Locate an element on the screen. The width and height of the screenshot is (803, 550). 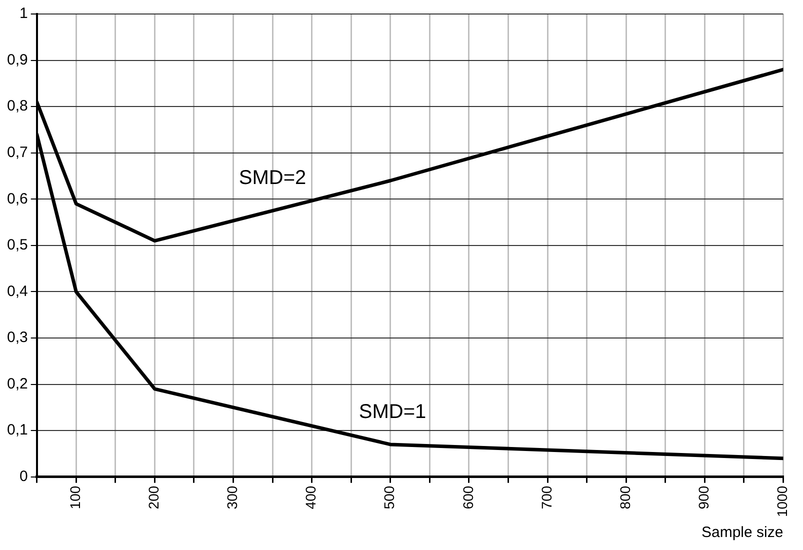
x-tick-label: 300 is located at coordinates (232, 498).